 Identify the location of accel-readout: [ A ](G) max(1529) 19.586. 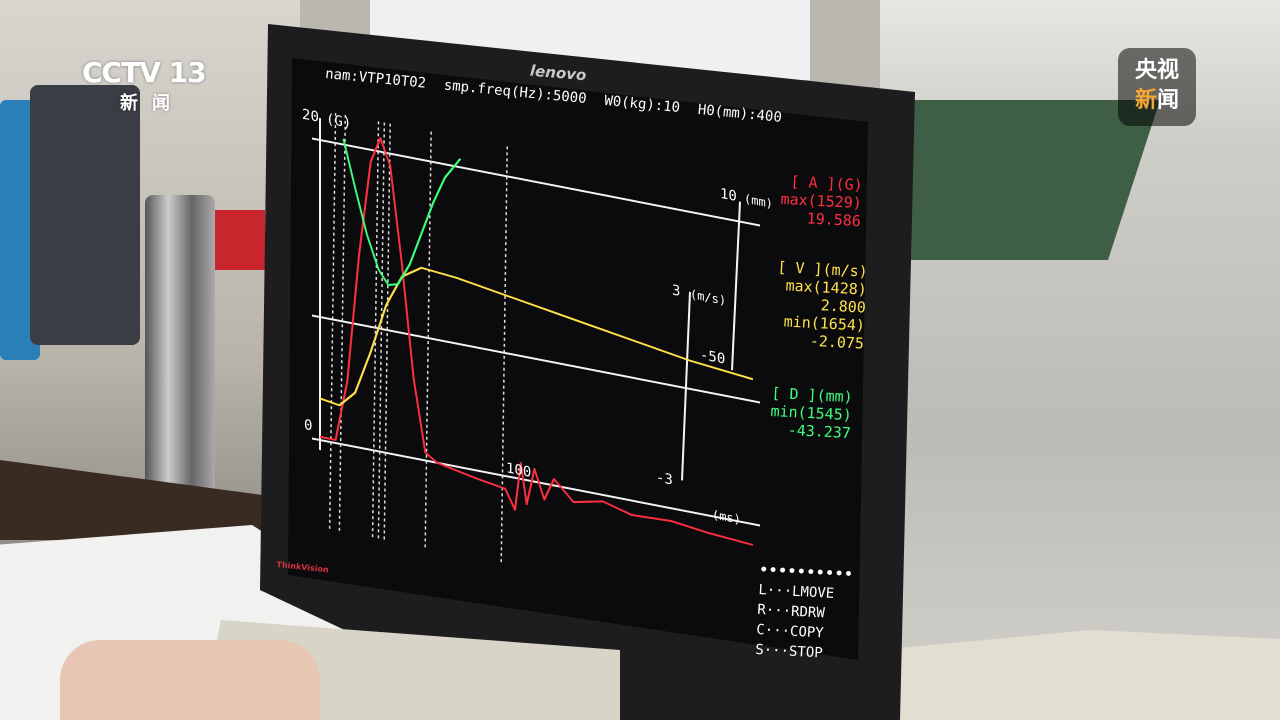
(821, 201).